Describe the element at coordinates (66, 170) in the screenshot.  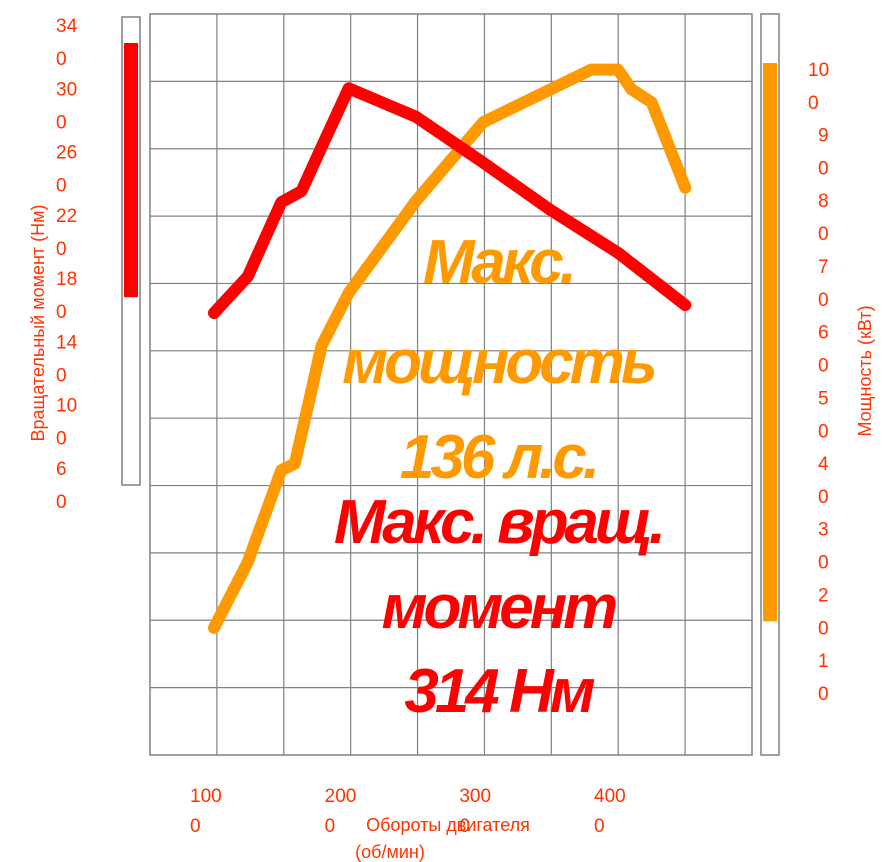
I see `y-left-tick-label: 26 0` at that location.